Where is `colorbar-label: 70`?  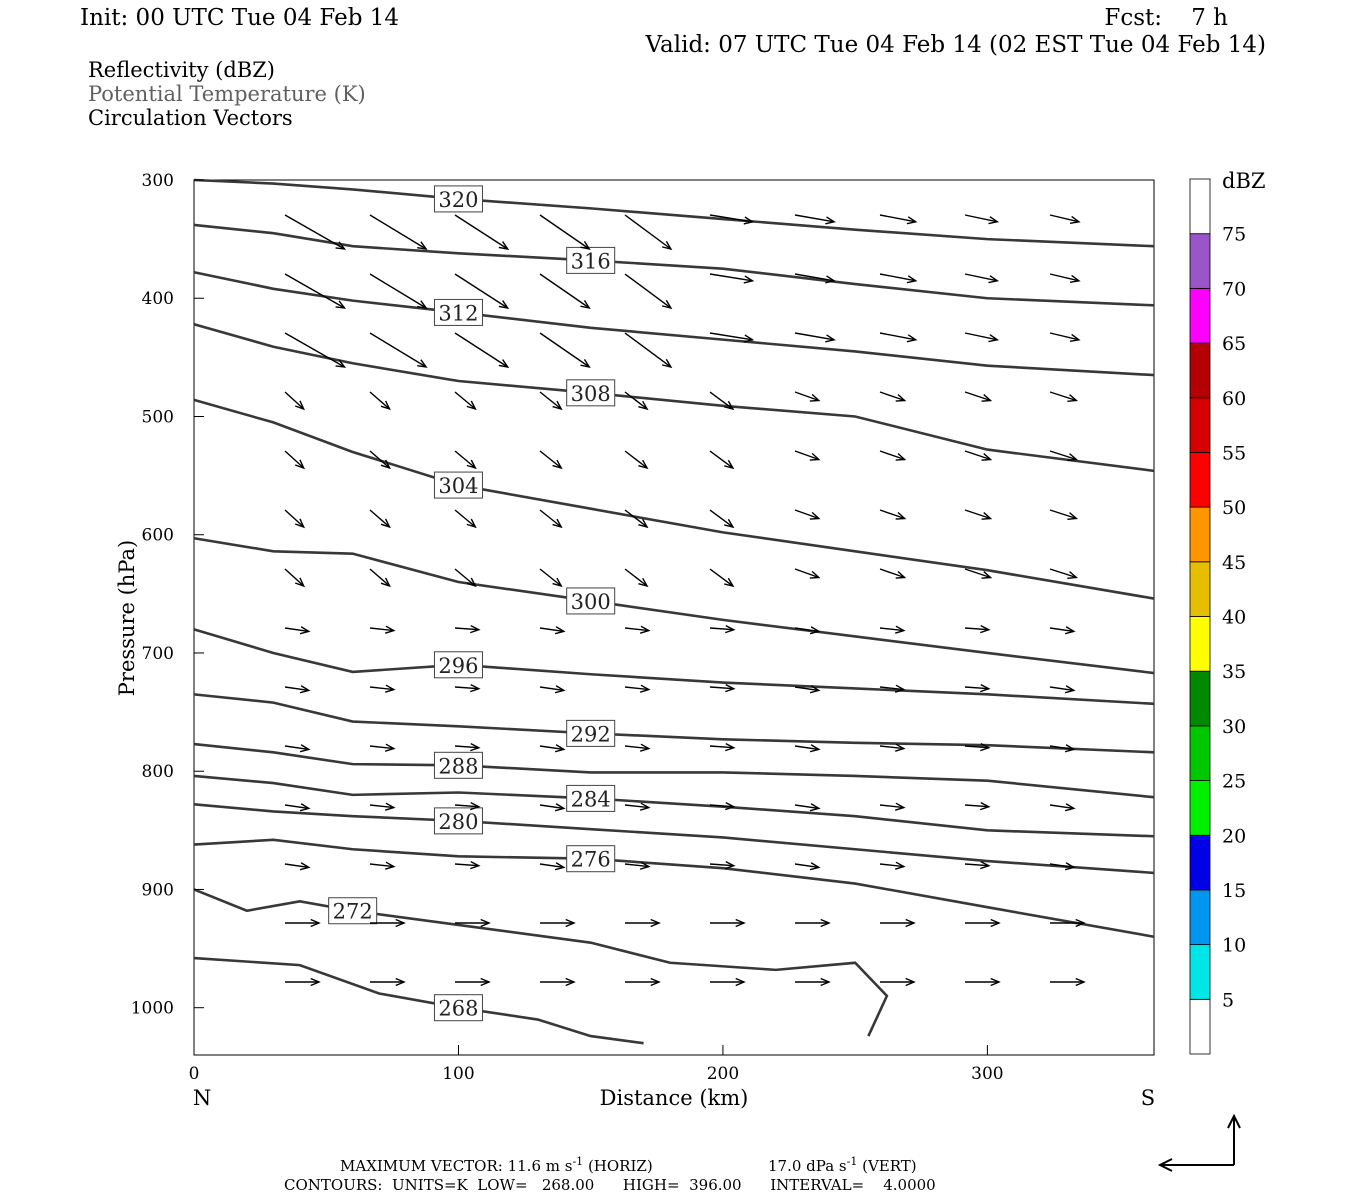 colorbar-label: 70 is located at coordinates (1234, 289).